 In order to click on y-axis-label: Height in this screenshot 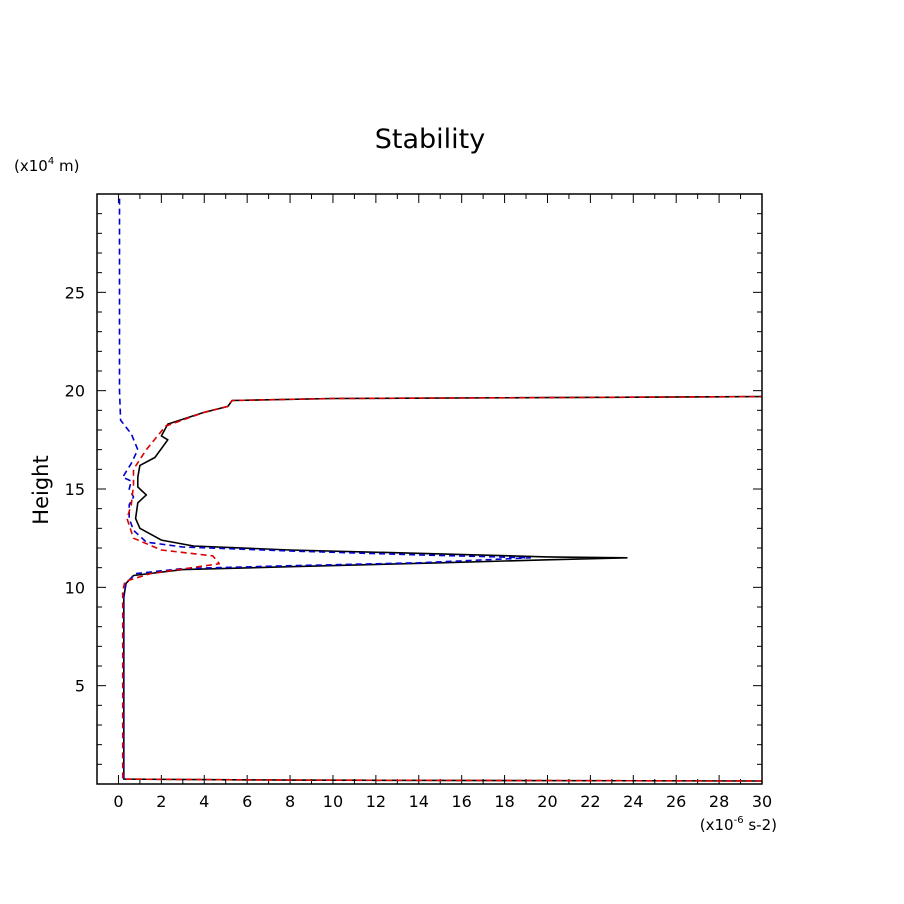, I will do `click(41, 489)`.